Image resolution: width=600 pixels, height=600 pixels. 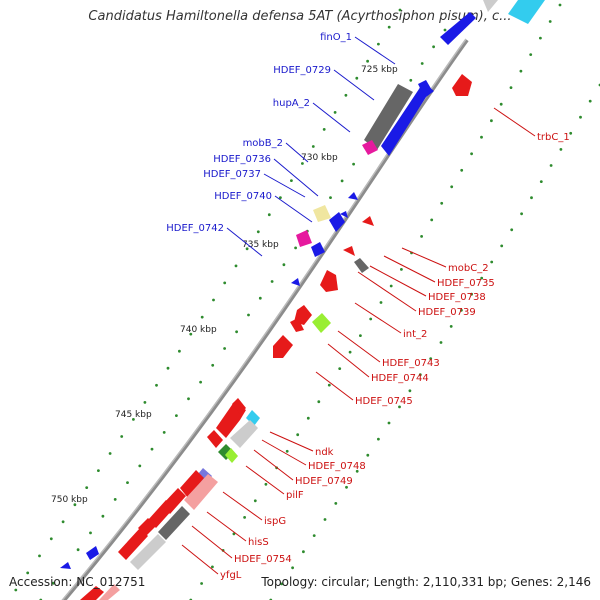 I want to click on gene-label: HDEF_0737, so click(x=232, y=174).